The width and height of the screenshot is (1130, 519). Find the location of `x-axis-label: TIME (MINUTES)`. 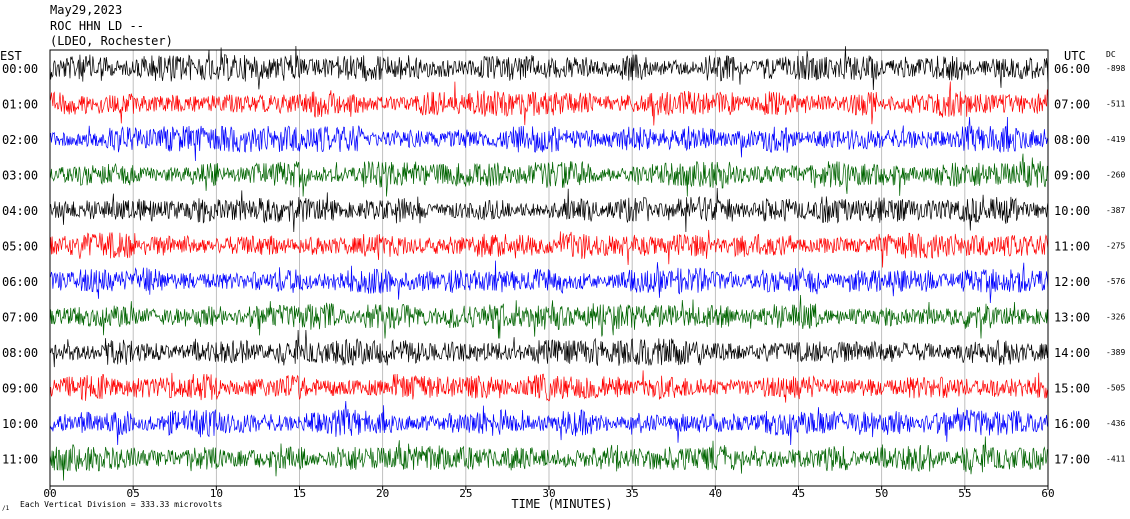

x-axis-label: TIME (MINUTES) is located at coordinates (561, 504).